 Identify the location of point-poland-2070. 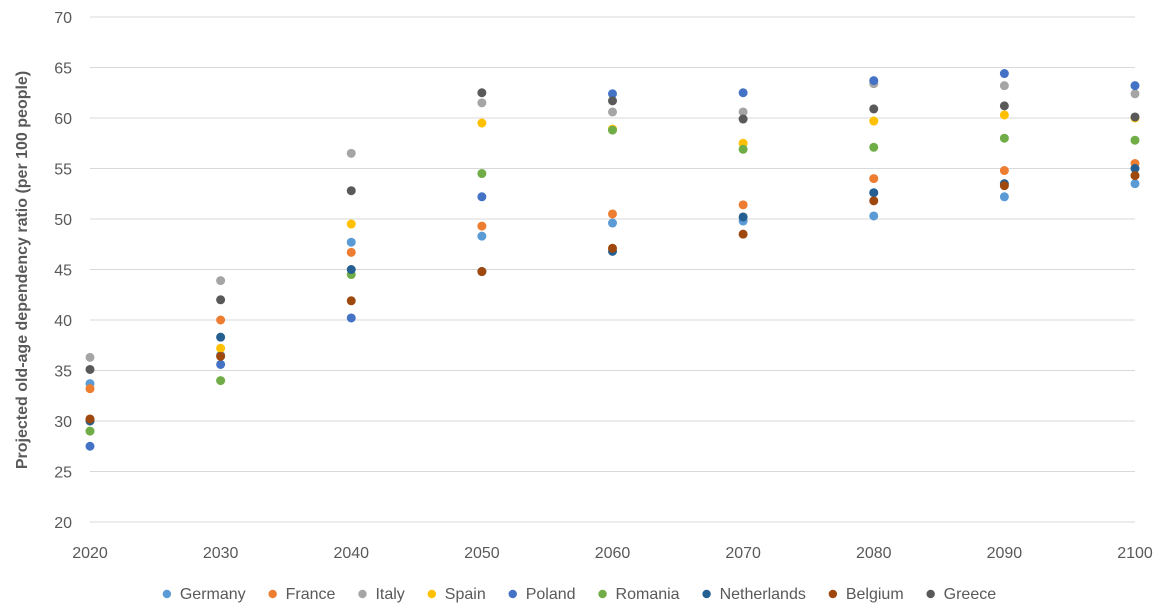
(743, 93).